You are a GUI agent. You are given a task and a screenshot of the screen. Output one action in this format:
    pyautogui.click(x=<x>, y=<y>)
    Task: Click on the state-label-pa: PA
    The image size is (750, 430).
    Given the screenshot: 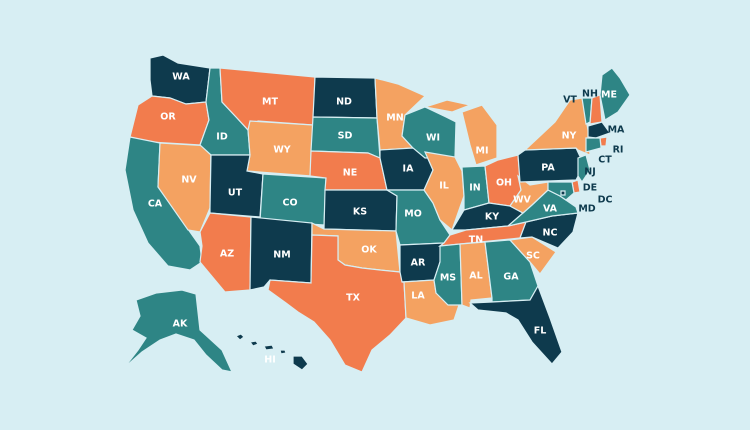 What is the action you would take?
    pyautogui.click(x=548, y=168)
    